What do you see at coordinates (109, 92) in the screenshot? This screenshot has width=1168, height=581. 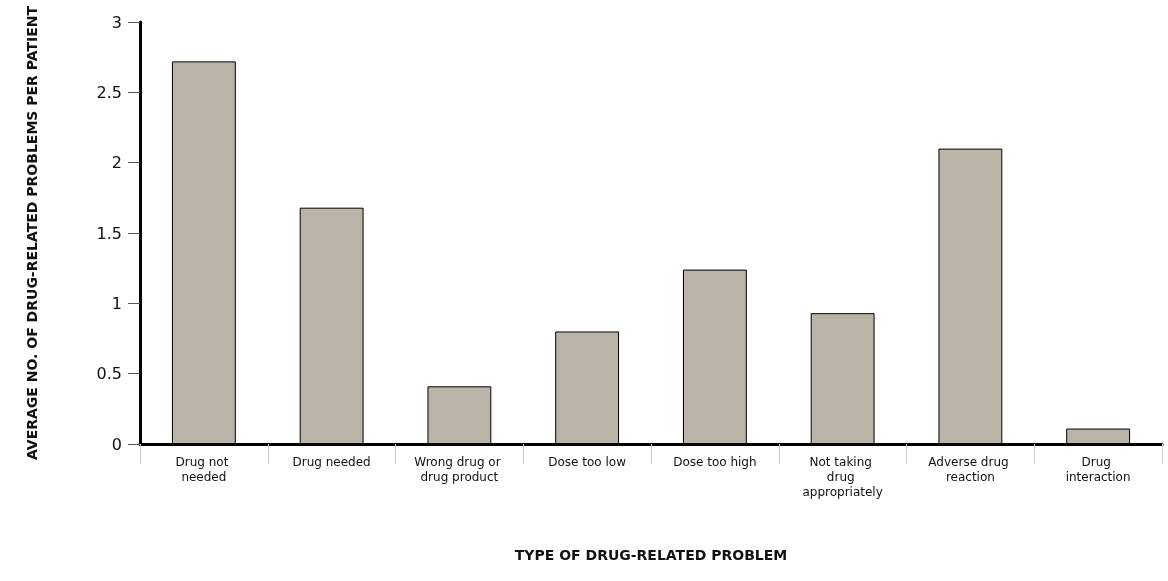 I see `y-tick-label: 2.5` at bounding box center [109, 92].